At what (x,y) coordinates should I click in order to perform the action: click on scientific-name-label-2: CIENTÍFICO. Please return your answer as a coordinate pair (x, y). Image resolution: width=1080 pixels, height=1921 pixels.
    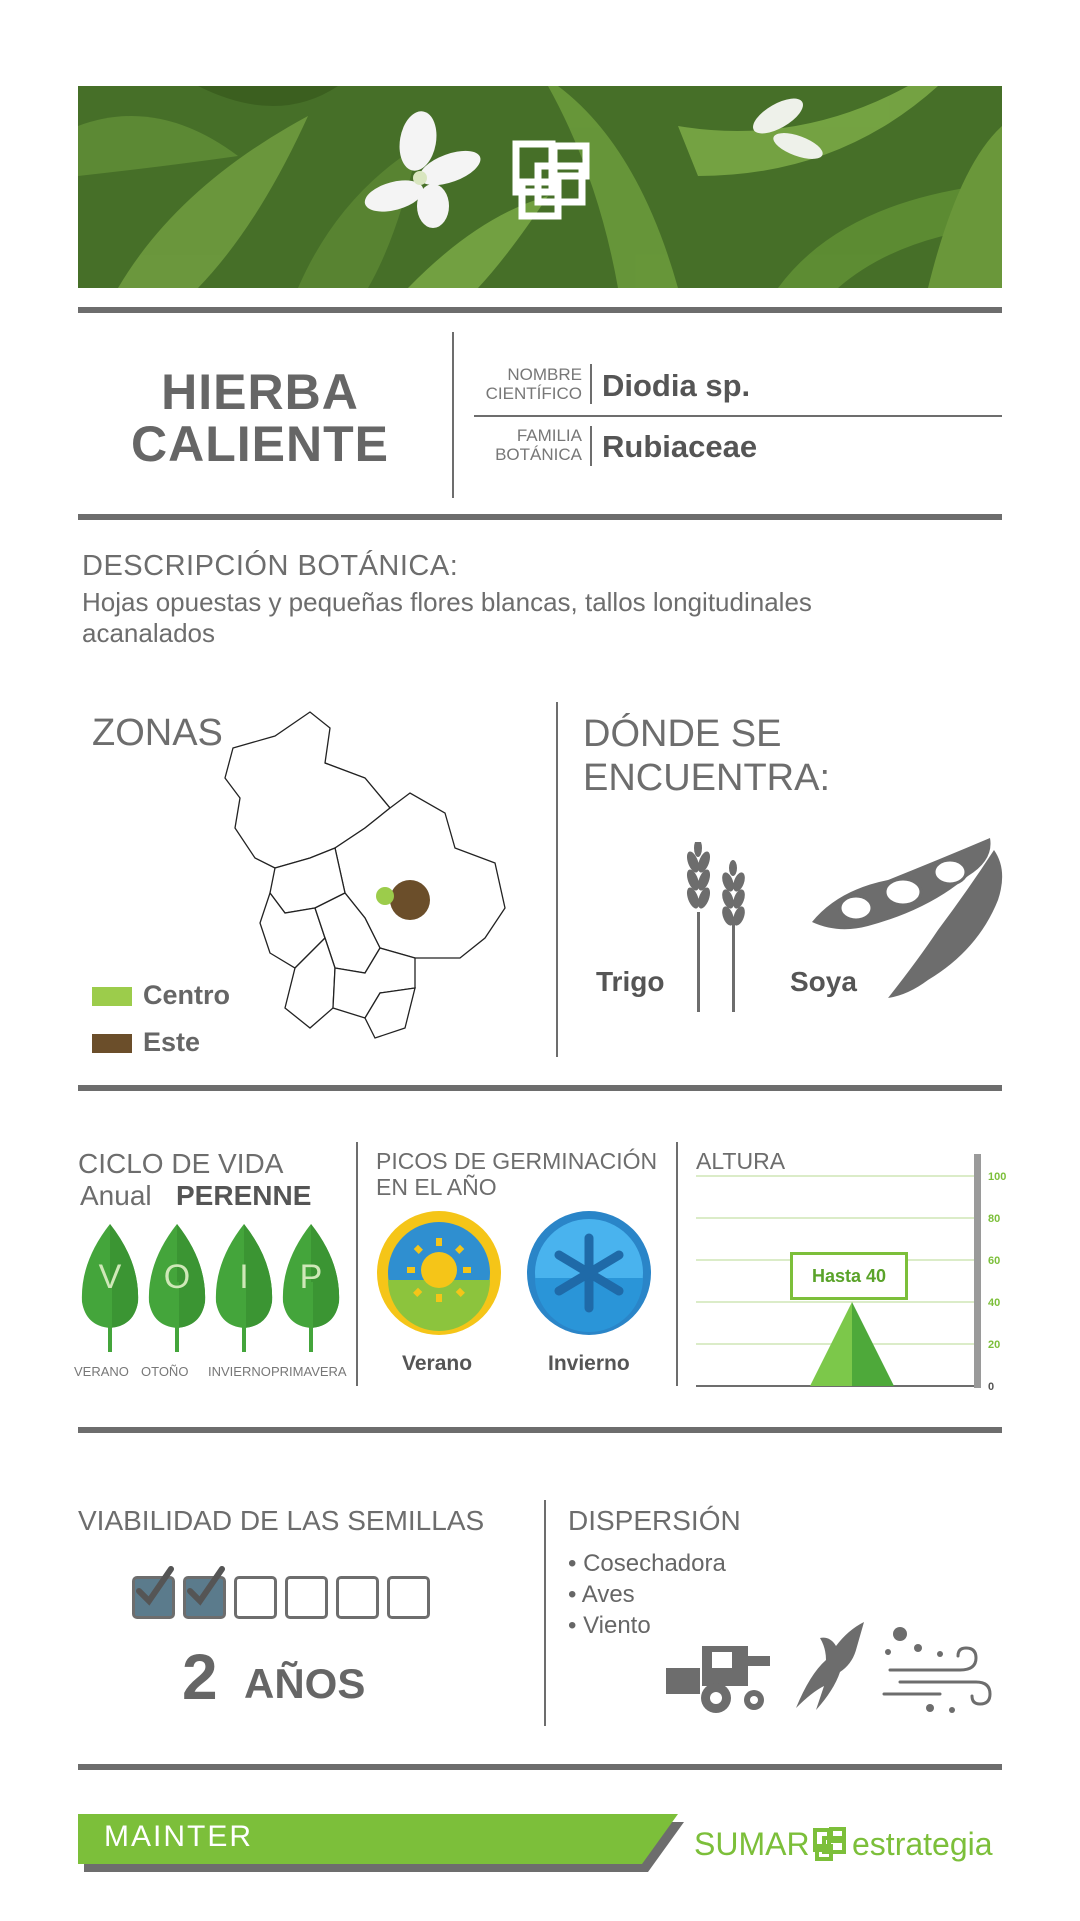
    Looking at the image, I should click on (533, 393).